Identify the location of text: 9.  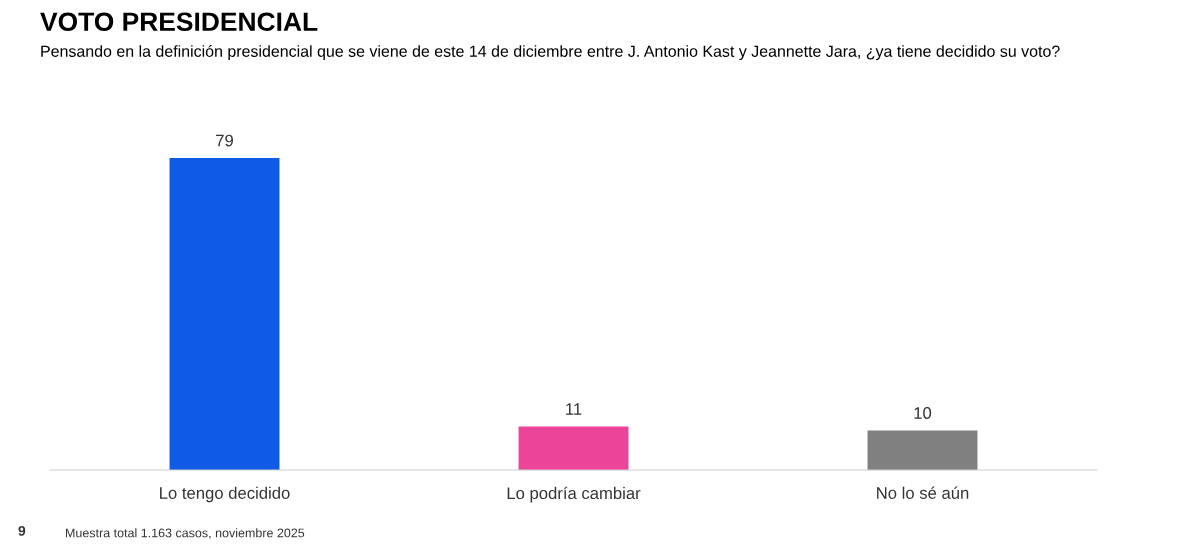
(22, 530).